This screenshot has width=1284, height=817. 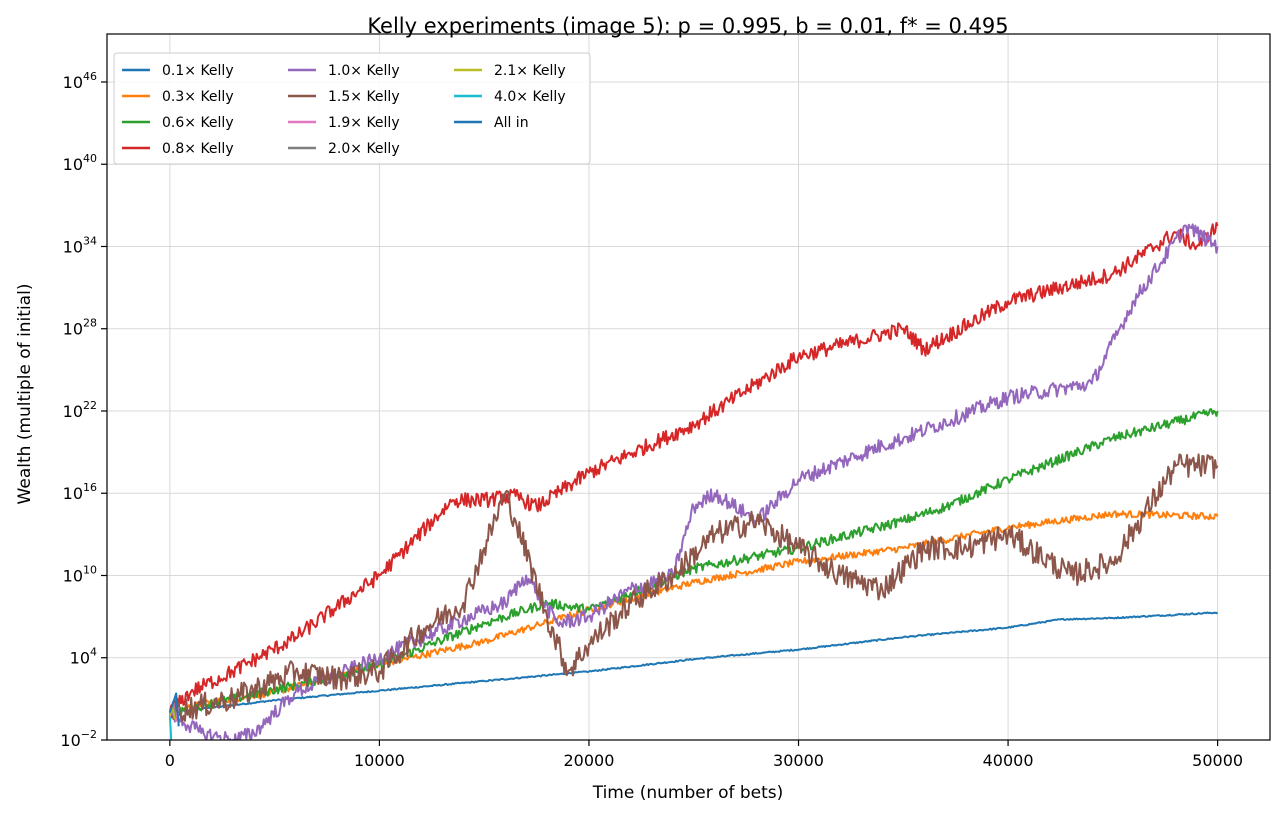 I want to click on y-tick-exponent: 16, so click(x=90, y=487).